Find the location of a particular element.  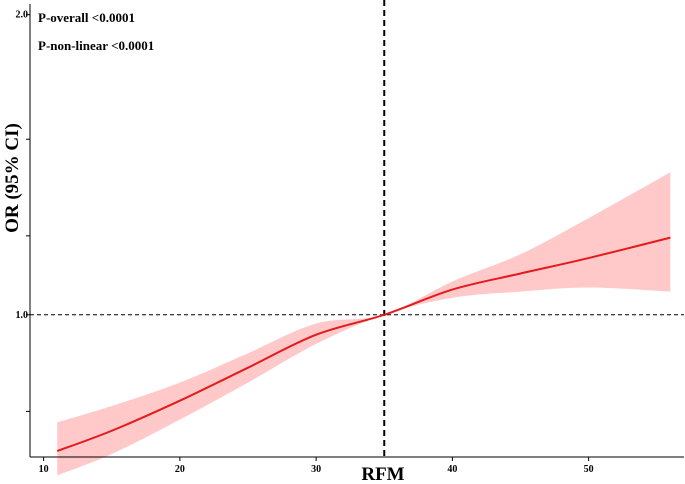

y-tick-label-2: 2.0 is located at coordinates (22, 15).